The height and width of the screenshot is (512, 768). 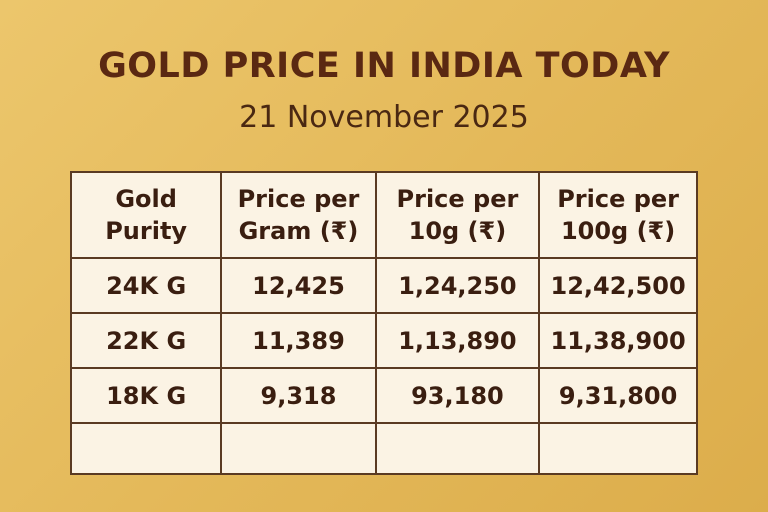 I want to click on table-row: 22K G 11,389 1,13,890 11,38,900, so click(x=383, y=340).